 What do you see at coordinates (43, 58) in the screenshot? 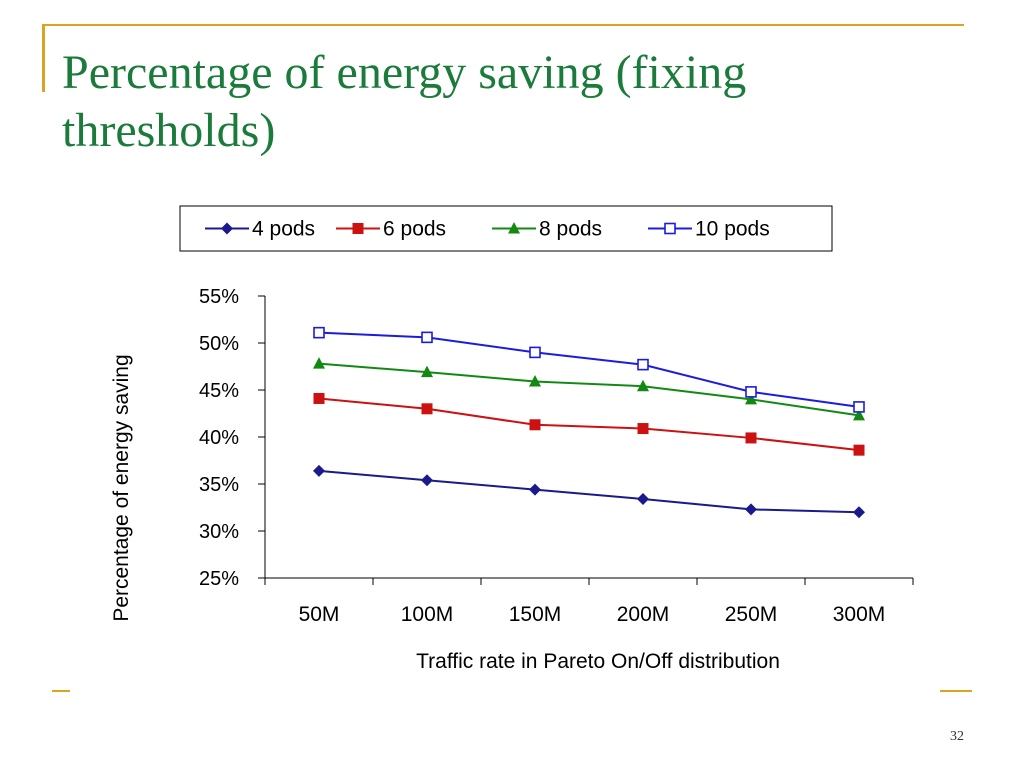
I see `title-accent-vertical-line` at bounding box center [43, 58].